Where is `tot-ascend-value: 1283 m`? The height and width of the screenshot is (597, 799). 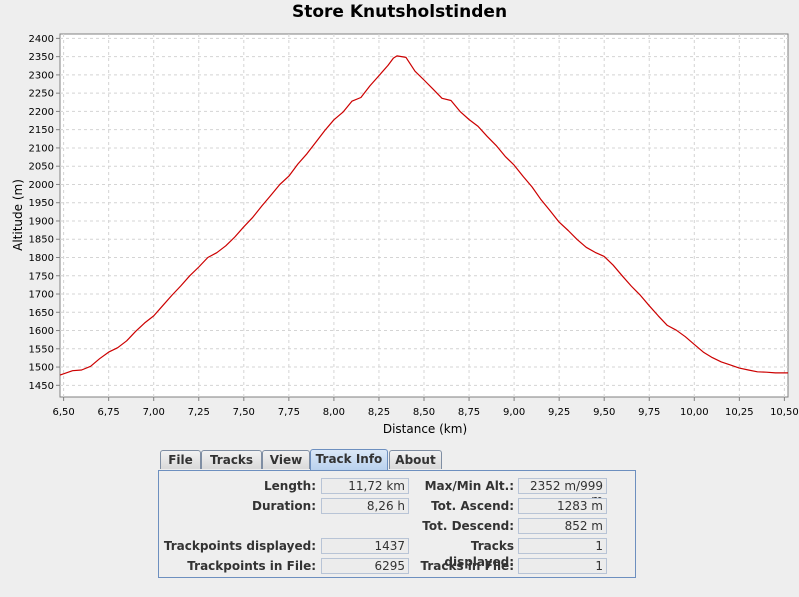 tot-ascend-value: 1283 m is located at coordinates (562, 506).